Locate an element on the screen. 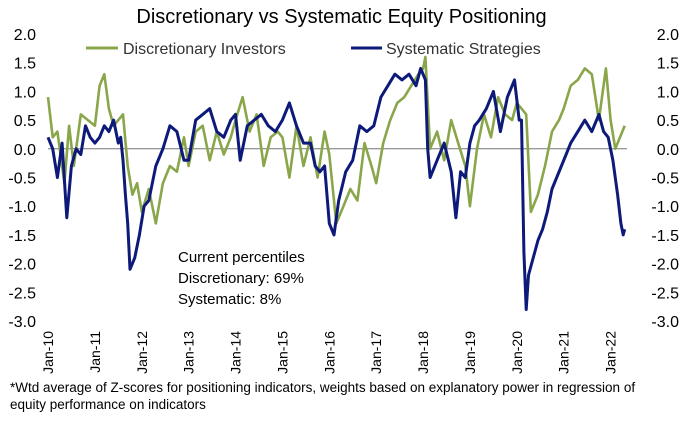 This screenshot has width=683, height=422. y-tick-left: 1.5 is located at coordinates (25, 64).